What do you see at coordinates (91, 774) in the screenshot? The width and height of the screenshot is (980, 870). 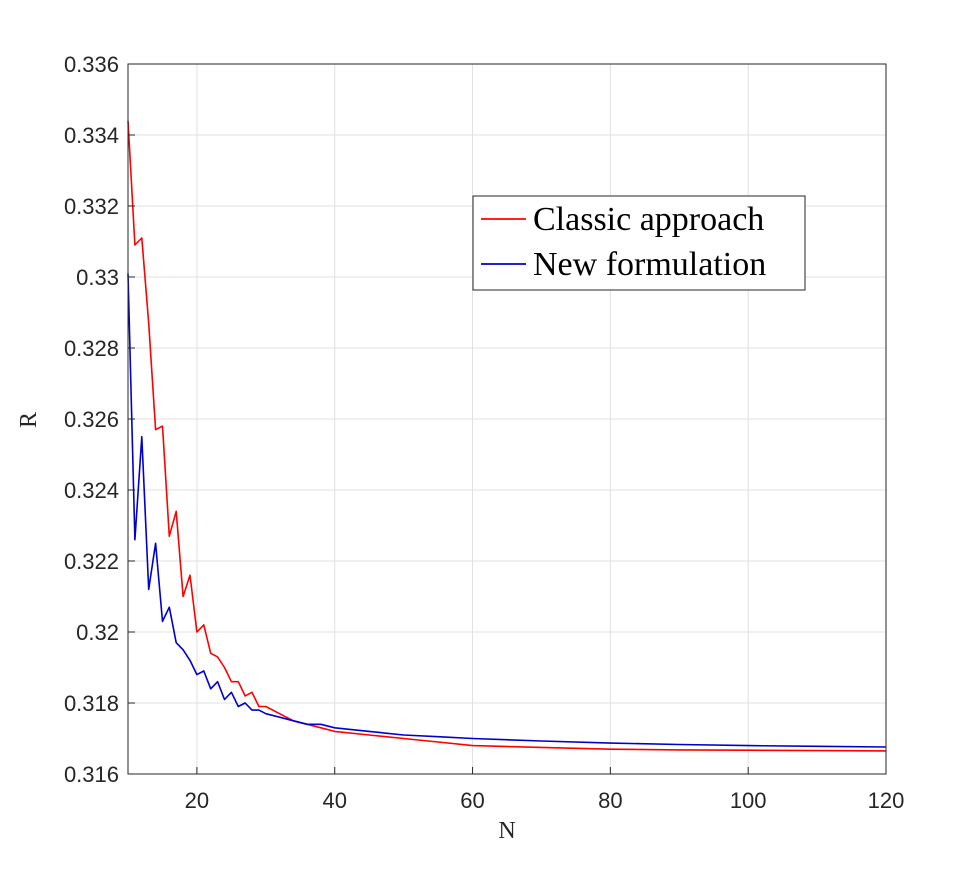 I see `y-tick-label: 0.316` at bounding box center [91, 774].